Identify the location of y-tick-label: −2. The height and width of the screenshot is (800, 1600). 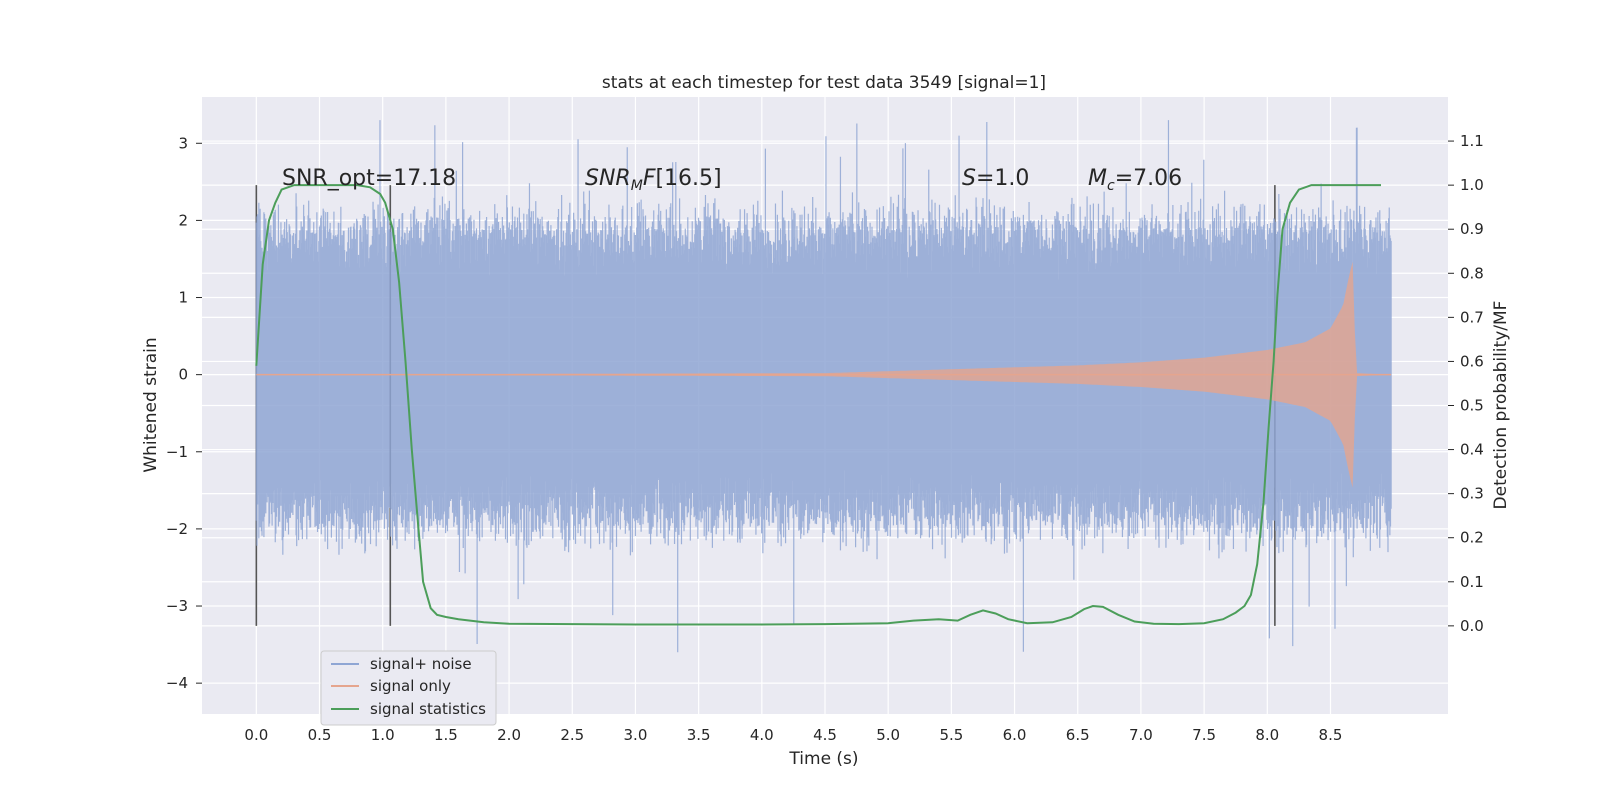
(177, 529).